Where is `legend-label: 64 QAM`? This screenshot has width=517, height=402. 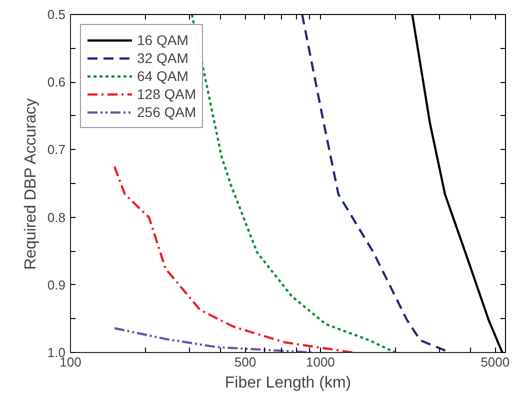 legend-label: 64 QAM is located at coordinates (162, 76).